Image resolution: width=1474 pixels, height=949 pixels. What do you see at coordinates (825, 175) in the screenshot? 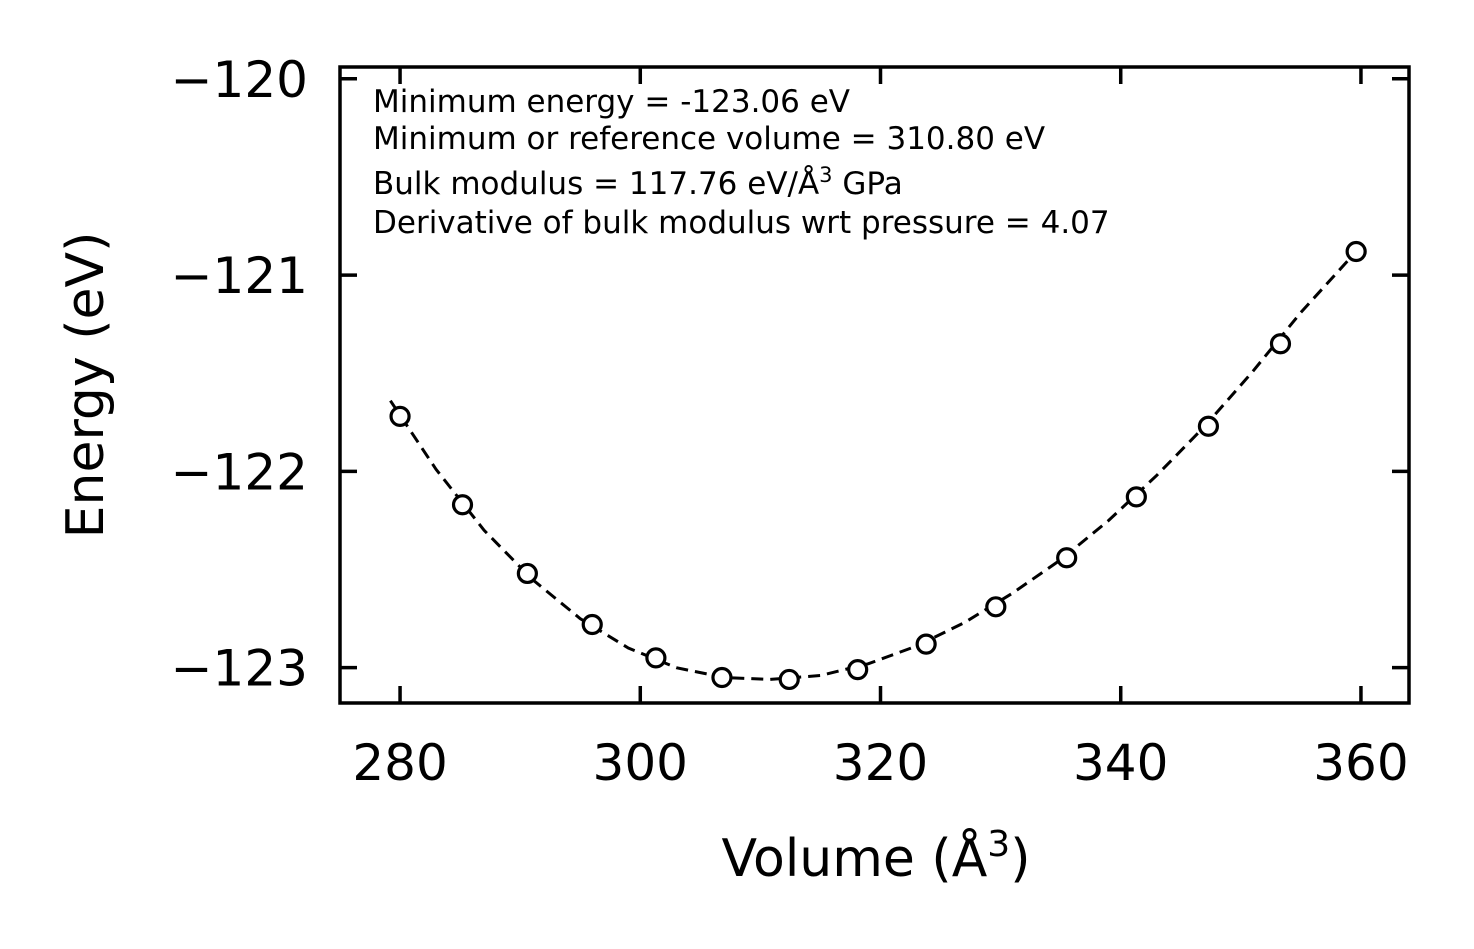
I see `bulk-modulus-superscript: 3` at bounding box center [825, 175].